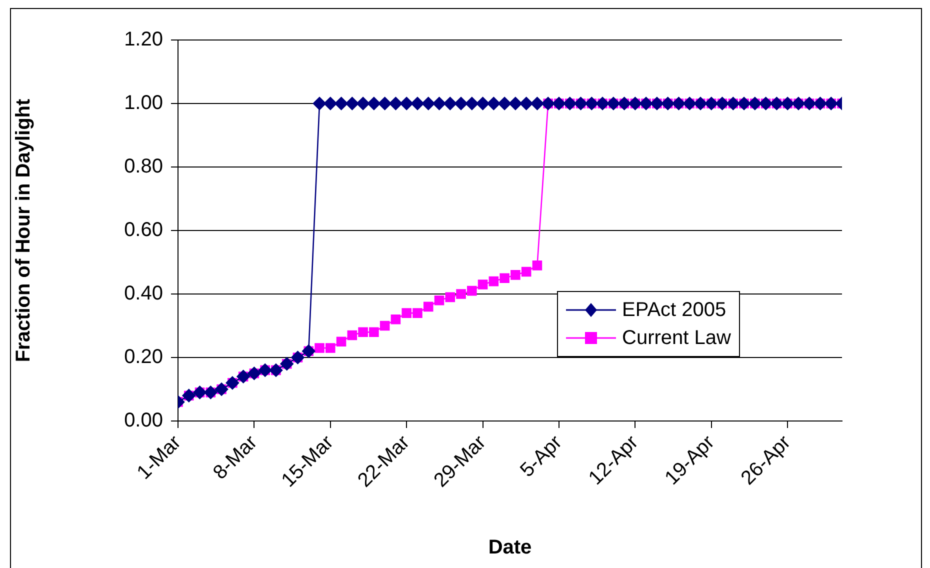 The width and height of the screenshot is (930, 568). I want to click on y-tick-label: 1.00, so click(143, 103).